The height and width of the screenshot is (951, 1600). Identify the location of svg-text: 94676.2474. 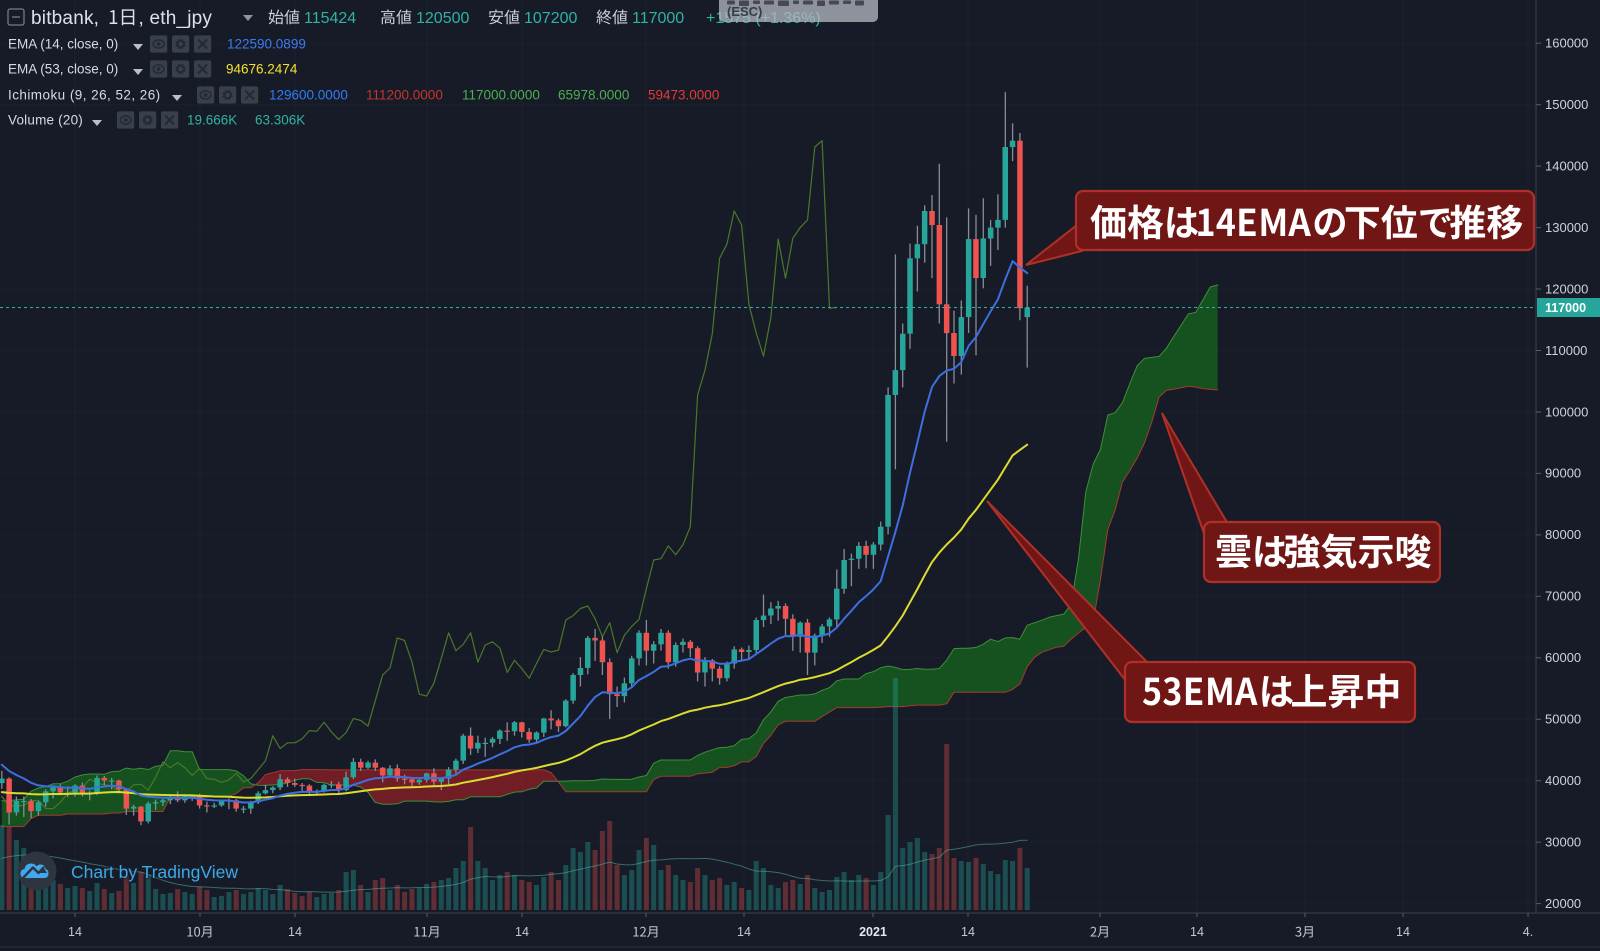
(262, 69).